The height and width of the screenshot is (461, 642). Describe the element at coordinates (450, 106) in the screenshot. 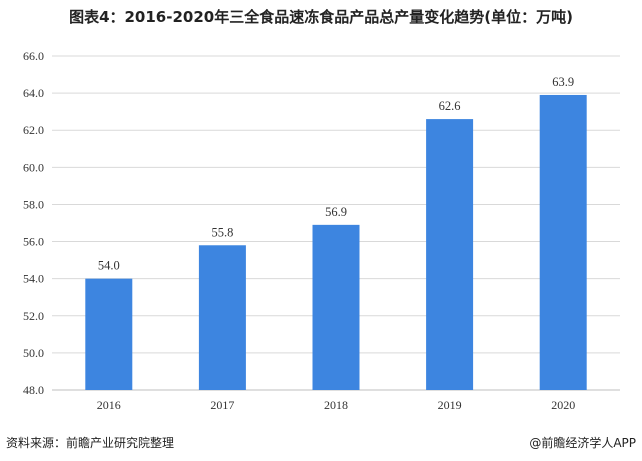

I see `value-label-2019: 62.6` at that location.